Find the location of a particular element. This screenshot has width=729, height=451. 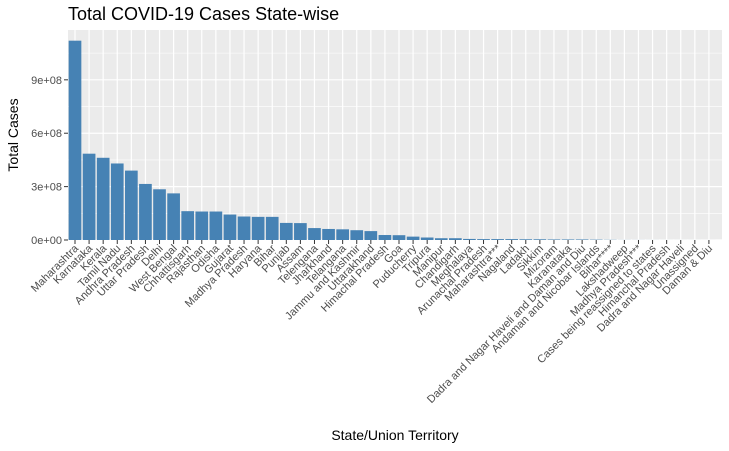

x-axis-title: State/Union Territory is located at coordinates (394, 435).